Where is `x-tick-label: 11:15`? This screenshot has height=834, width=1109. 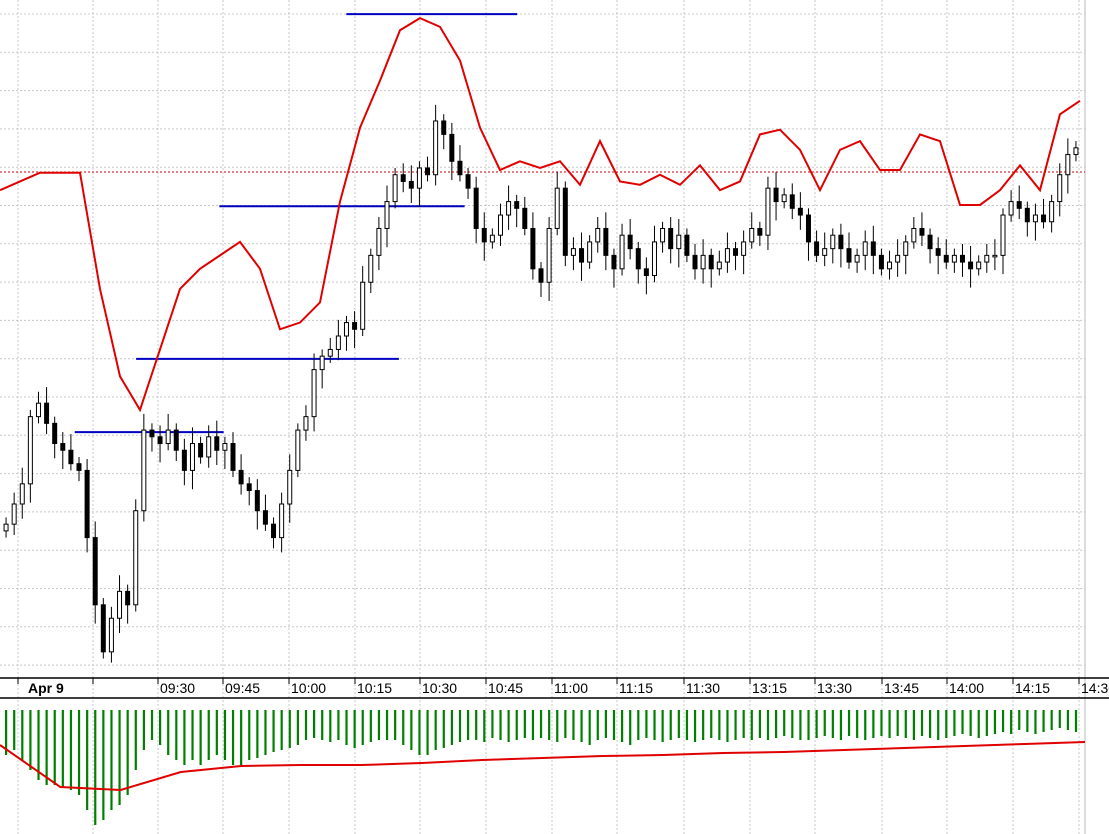
x-tick-label: 11:15 is located at coordinates (636, 688).